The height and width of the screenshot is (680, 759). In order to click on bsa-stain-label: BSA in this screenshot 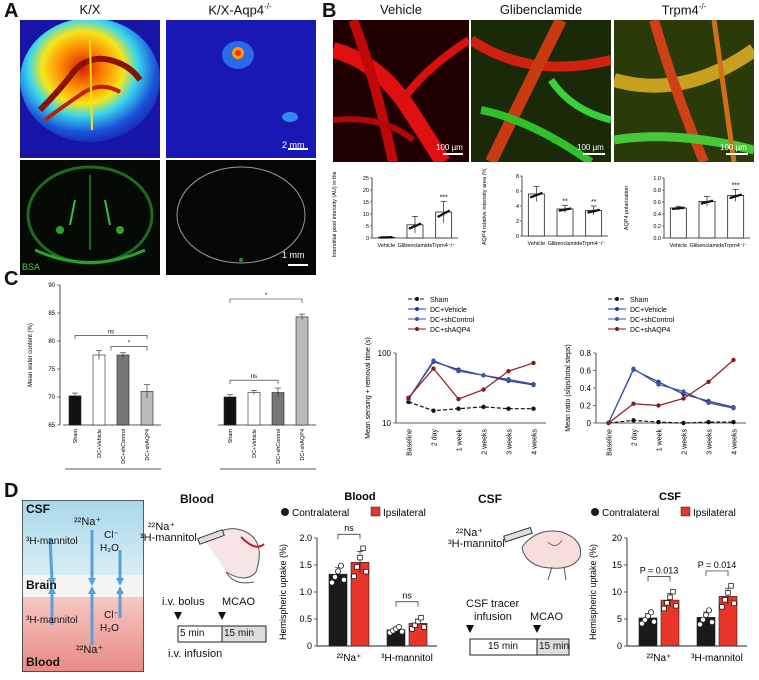, I will do `click(31, 267)`.